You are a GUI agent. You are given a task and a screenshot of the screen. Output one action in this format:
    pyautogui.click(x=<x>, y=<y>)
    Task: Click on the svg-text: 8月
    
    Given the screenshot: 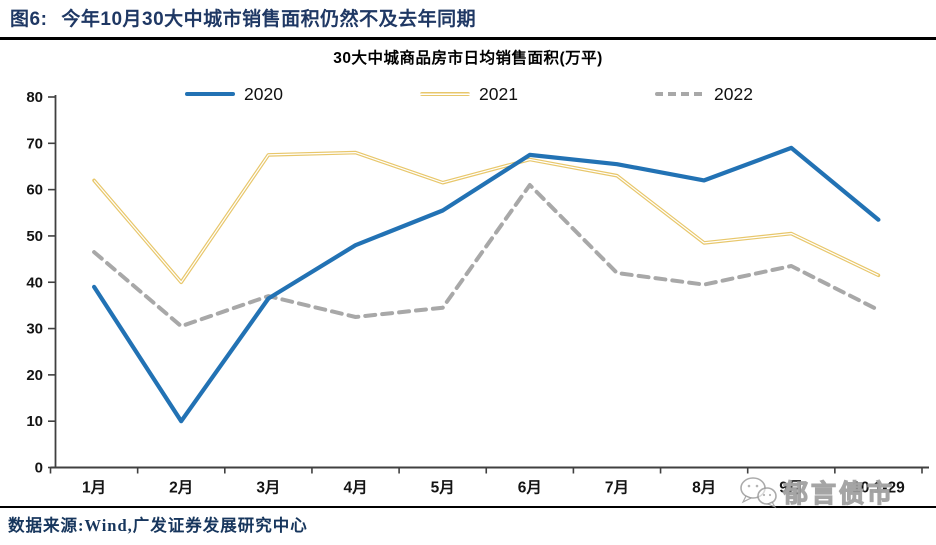 What is the action you would take?
    pyautogui.click(x=704, y=488)
    